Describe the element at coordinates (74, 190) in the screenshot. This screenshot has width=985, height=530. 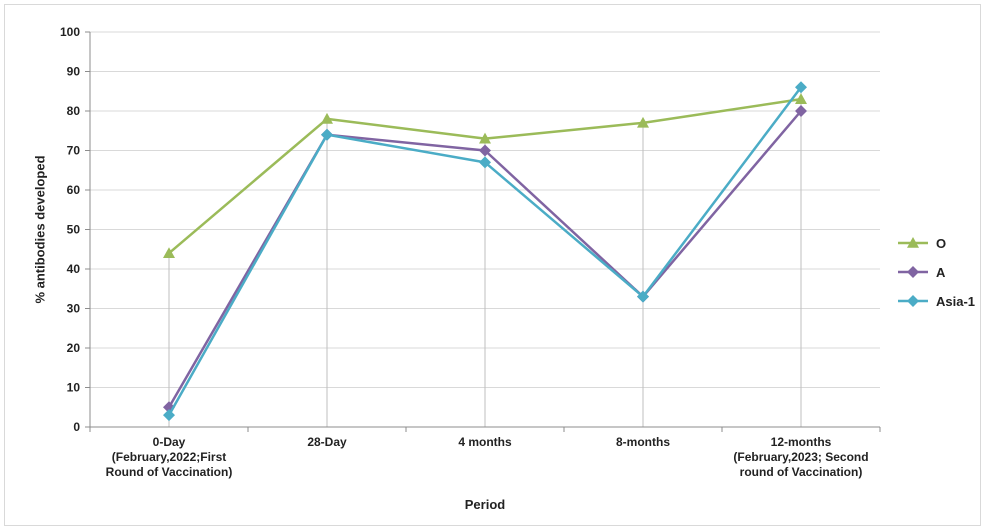
I see `y-tick-label-60: 60` at that location.